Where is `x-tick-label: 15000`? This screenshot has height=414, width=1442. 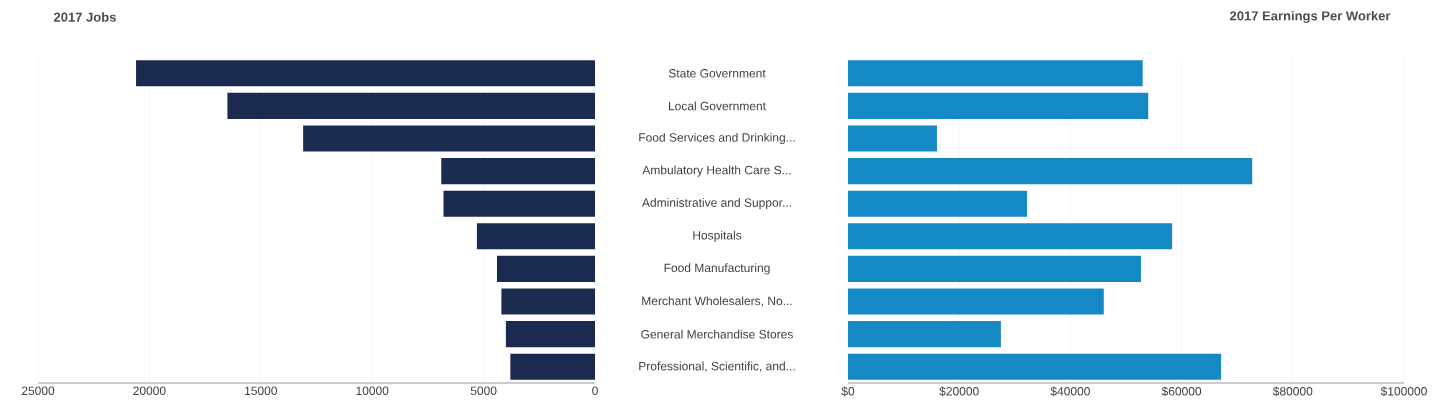 x-tick-label: 15000 is located at coordinates (261, 391).